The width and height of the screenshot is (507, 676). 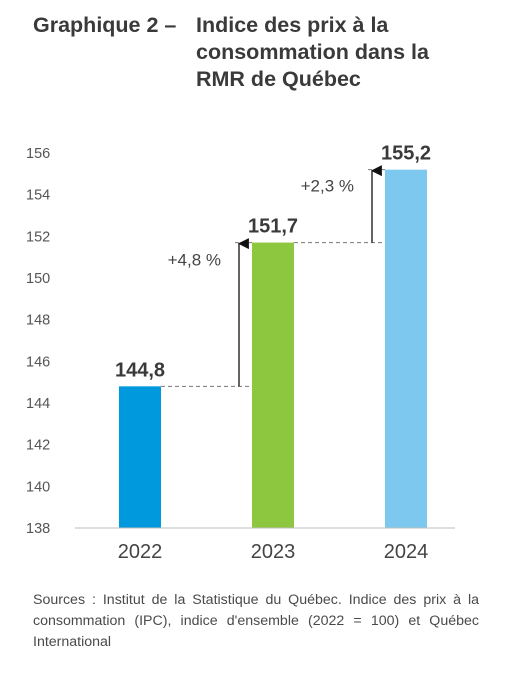 I want to click on x-tick-label: 2023, so click(x=273, y=552).